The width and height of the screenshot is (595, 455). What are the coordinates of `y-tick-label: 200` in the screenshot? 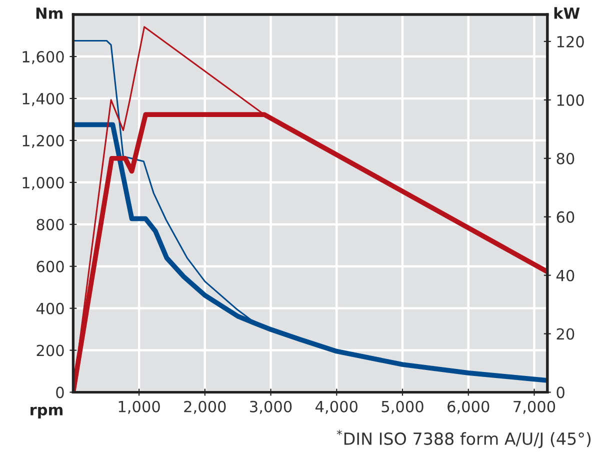 It's located at (50, 350).